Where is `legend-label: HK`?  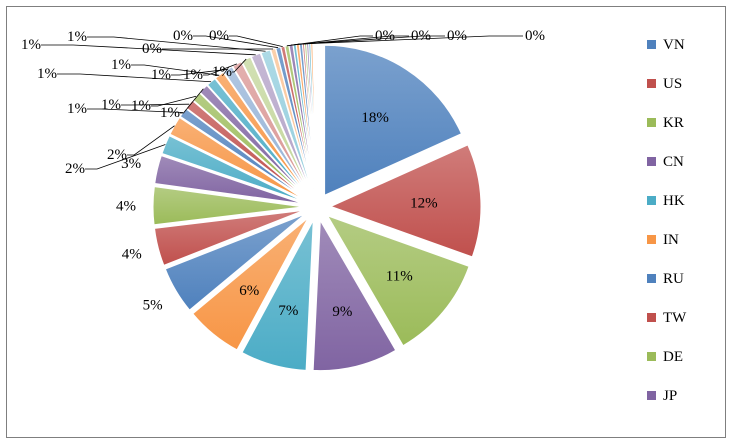 legend-label: HK is located at coordinates (674, 201).